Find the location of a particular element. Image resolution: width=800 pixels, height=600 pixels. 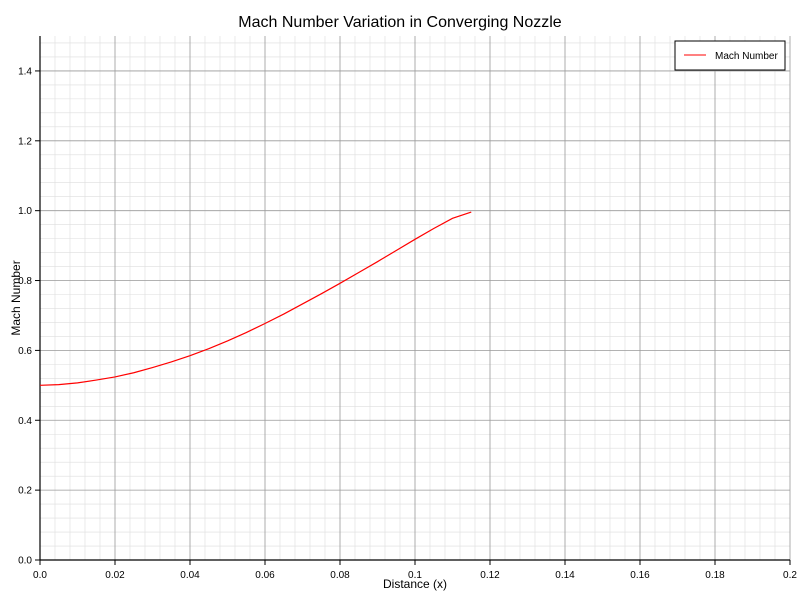

y-tick-label: 1.2 is located at coordinates (25, 141).